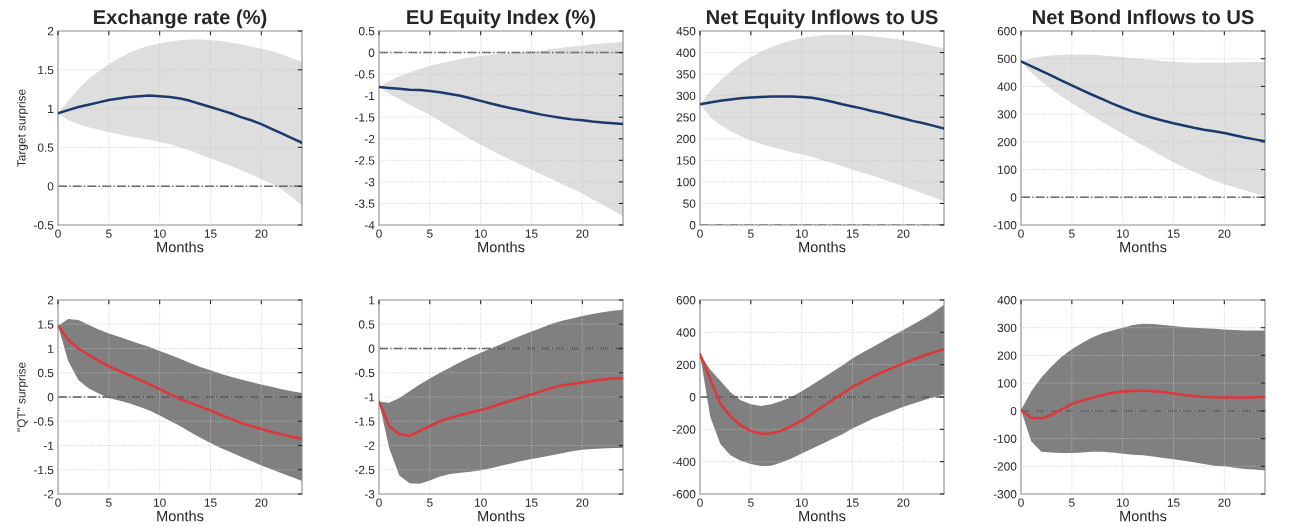 This screenshot has width=1297, height=527. What do you see at coordinates (369, 182) in the screenshot?
I see `y-tick-label: -3` at bounding box center [369, 182].